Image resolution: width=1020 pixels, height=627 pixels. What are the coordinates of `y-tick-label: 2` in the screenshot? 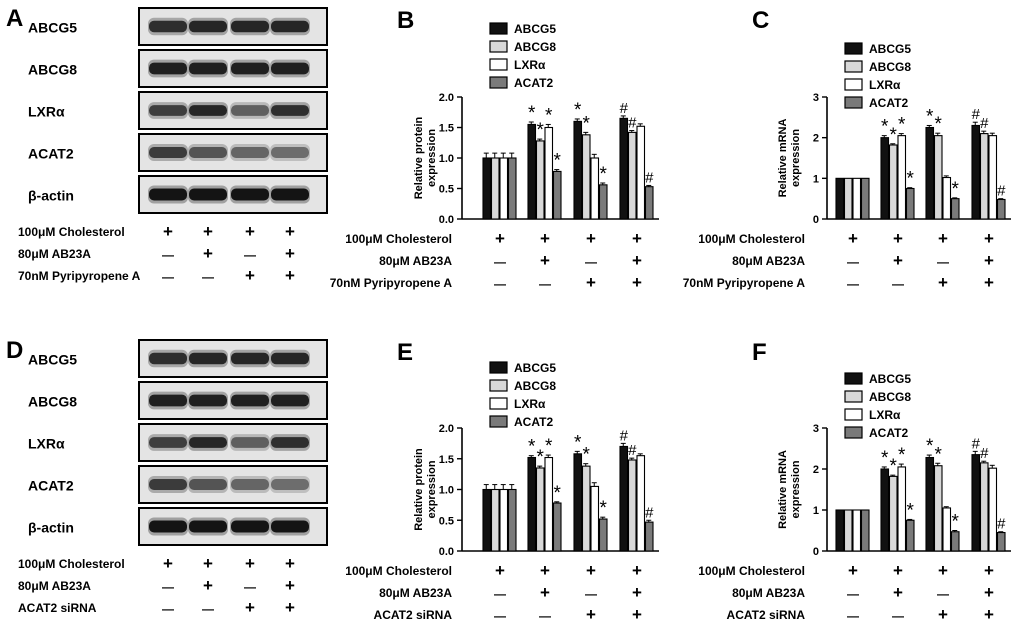 It's located at (816, 470).